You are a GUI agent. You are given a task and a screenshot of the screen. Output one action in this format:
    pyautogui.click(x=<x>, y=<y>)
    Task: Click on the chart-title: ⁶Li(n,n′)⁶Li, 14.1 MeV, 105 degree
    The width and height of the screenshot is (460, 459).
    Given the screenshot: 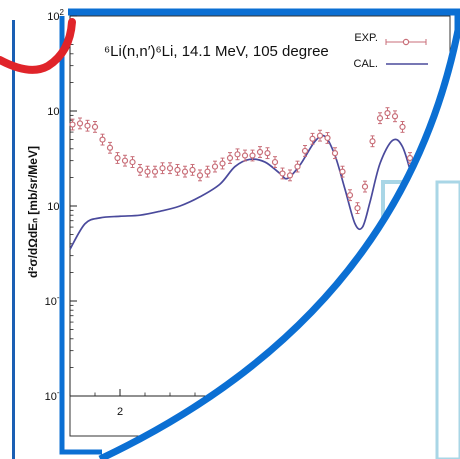 What is the action you would take?
    pyautogui.click(x=216, y=51)
    